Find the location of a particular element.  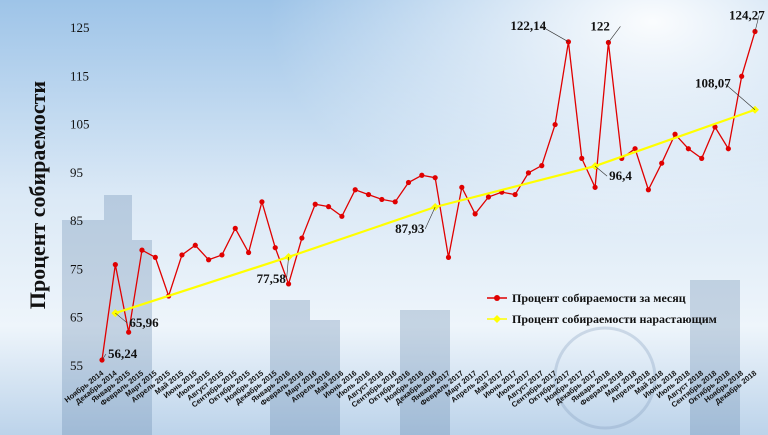

y-tick-labels: 55 65 75 85 95 105 115 125 is located at coordinates (80, 196).